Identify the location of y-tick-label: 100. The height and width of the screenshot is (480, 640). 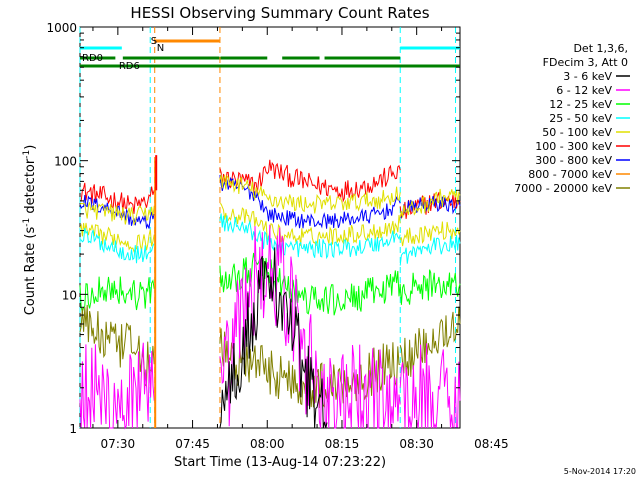
(65, 162).